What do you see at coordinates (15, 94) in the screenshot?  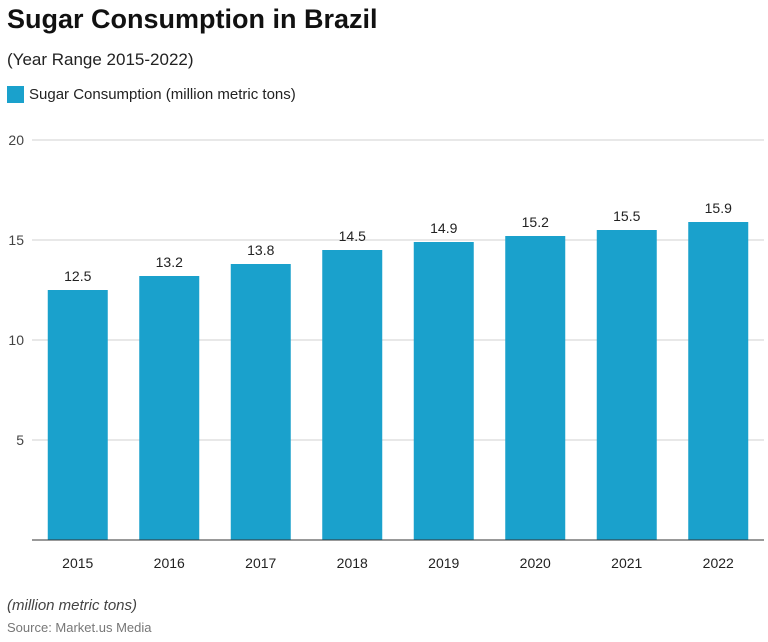 I see `legend-swatch` at bounding box center [15, 94].